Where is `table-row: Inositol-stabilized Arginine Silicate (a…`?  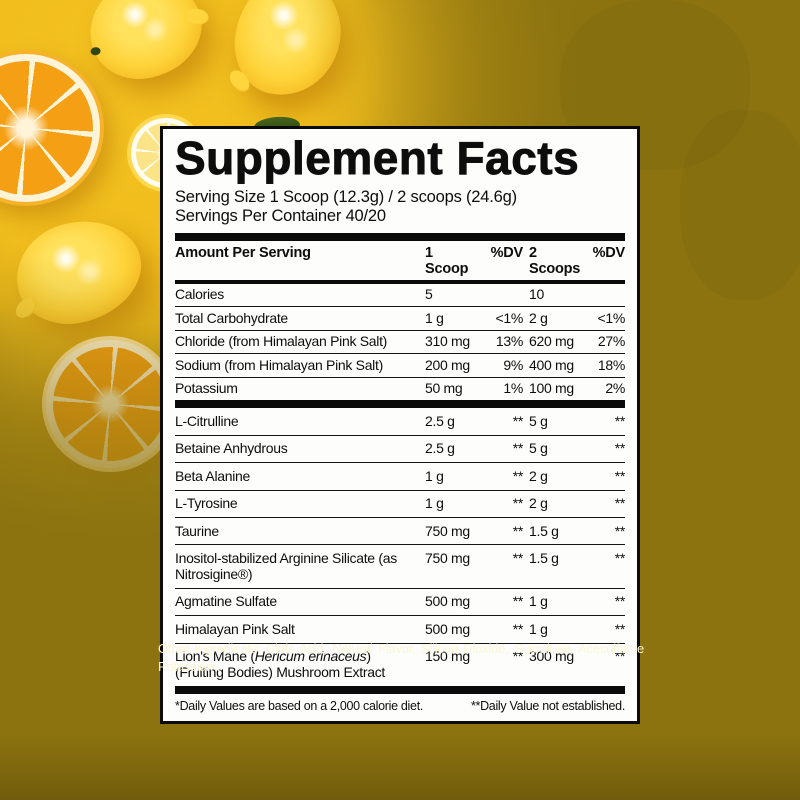
table-row: Inositol-stabilized Arginine Silicate (a… is located at coordinates (400, 565).